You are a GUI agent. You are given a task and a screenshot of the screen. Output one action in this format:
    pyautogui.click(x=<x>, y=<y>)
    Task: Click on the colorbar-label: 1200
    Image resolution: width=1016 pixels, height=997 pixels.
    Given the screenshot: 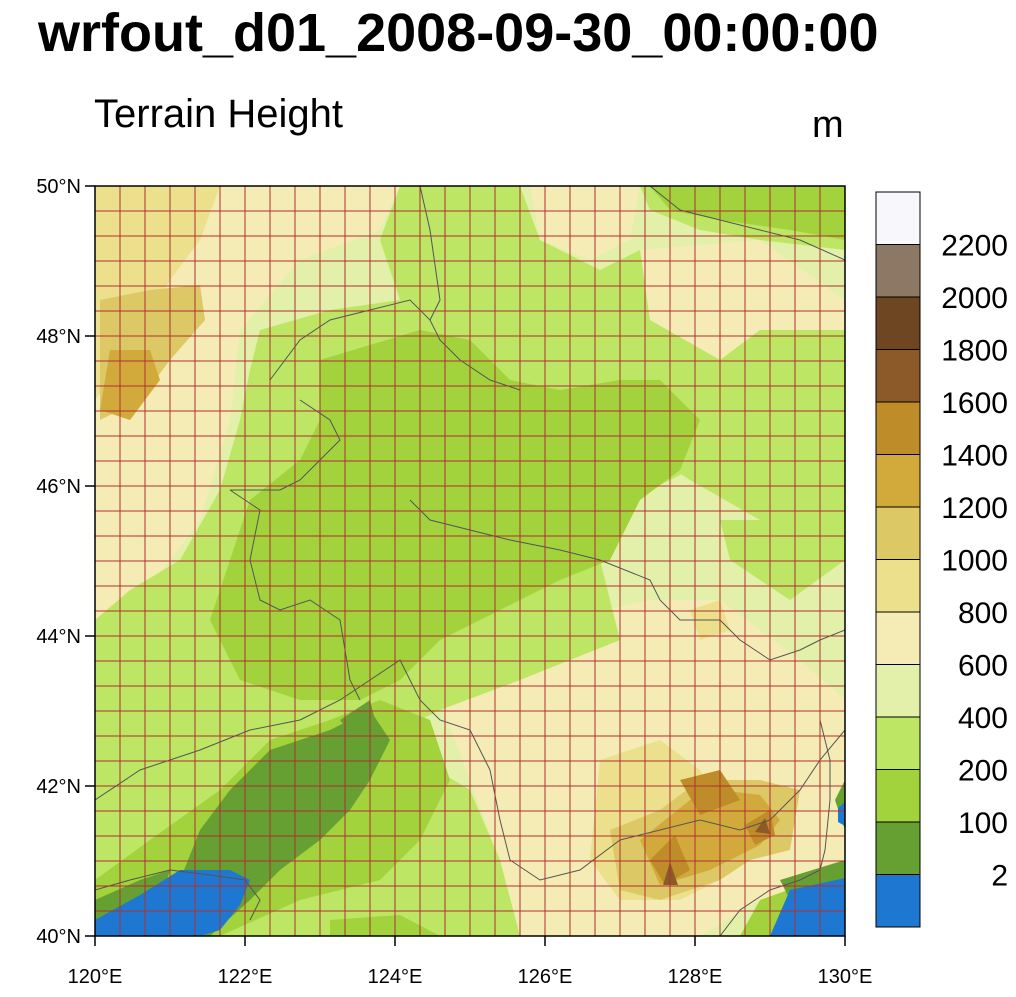 What is the action you would take?
    pyautogui.click(x=974, y=508)
    